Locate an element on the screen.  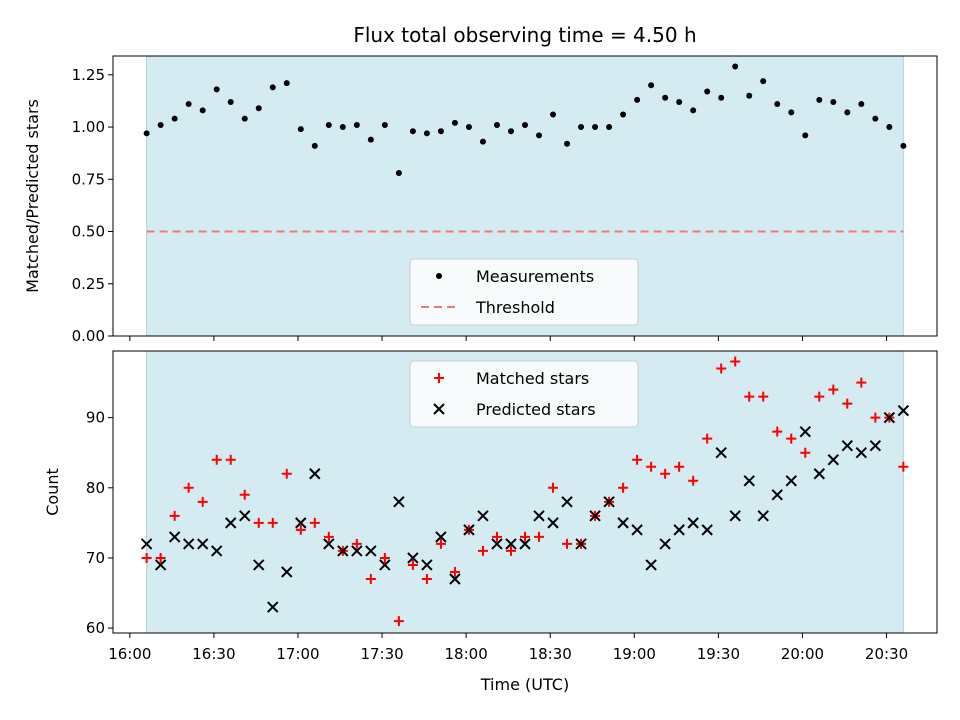
y-tick-label: 70 is located at coordinates (95, 558).